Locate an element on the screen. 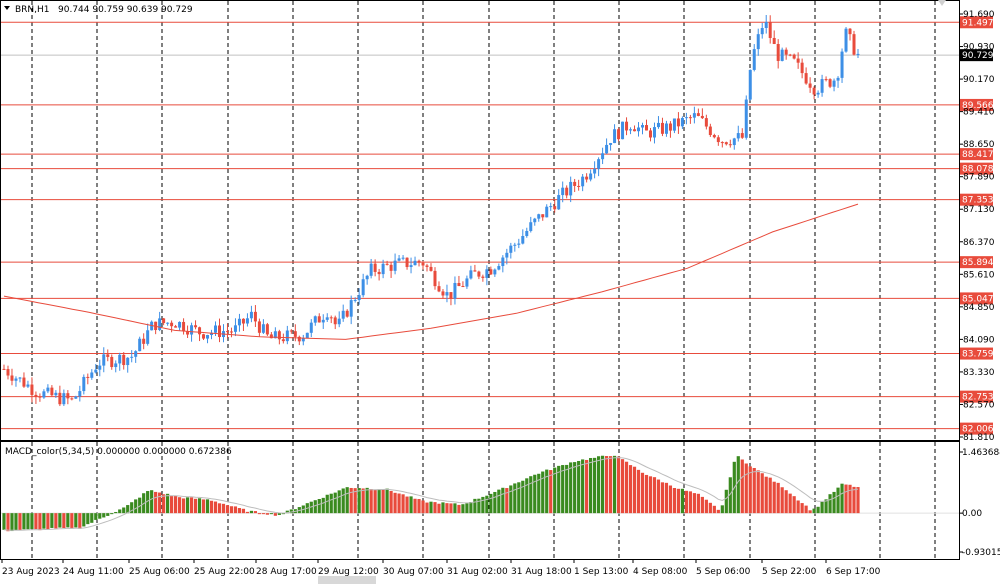  macd-histogram is located at coordinates (480, 493).